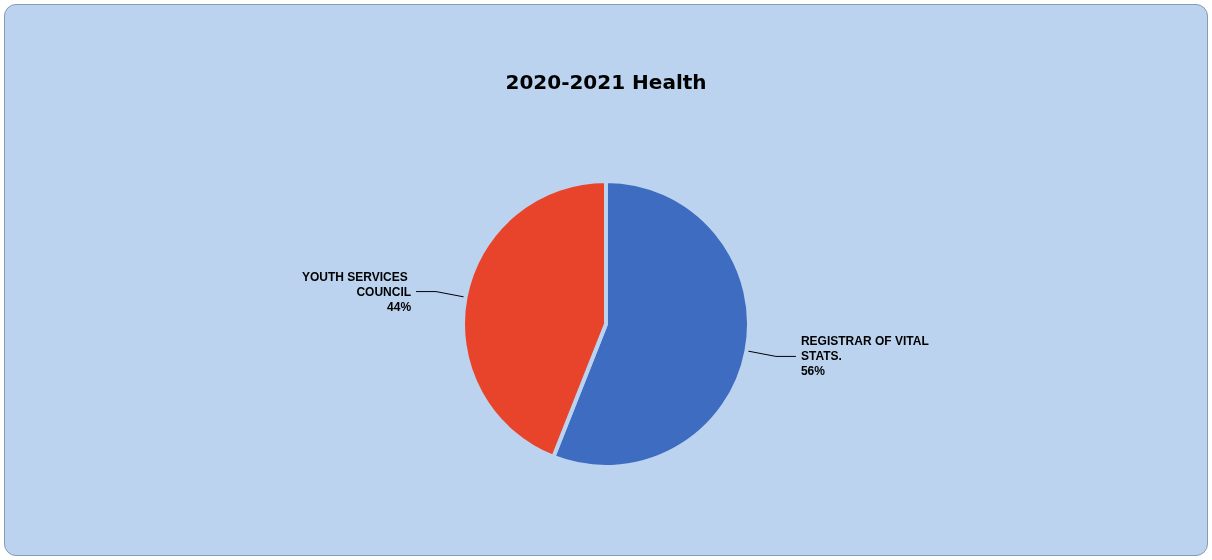 This screenshot has height=560, width=1212. I want to click on data-label: 56%, so click(813, 371).